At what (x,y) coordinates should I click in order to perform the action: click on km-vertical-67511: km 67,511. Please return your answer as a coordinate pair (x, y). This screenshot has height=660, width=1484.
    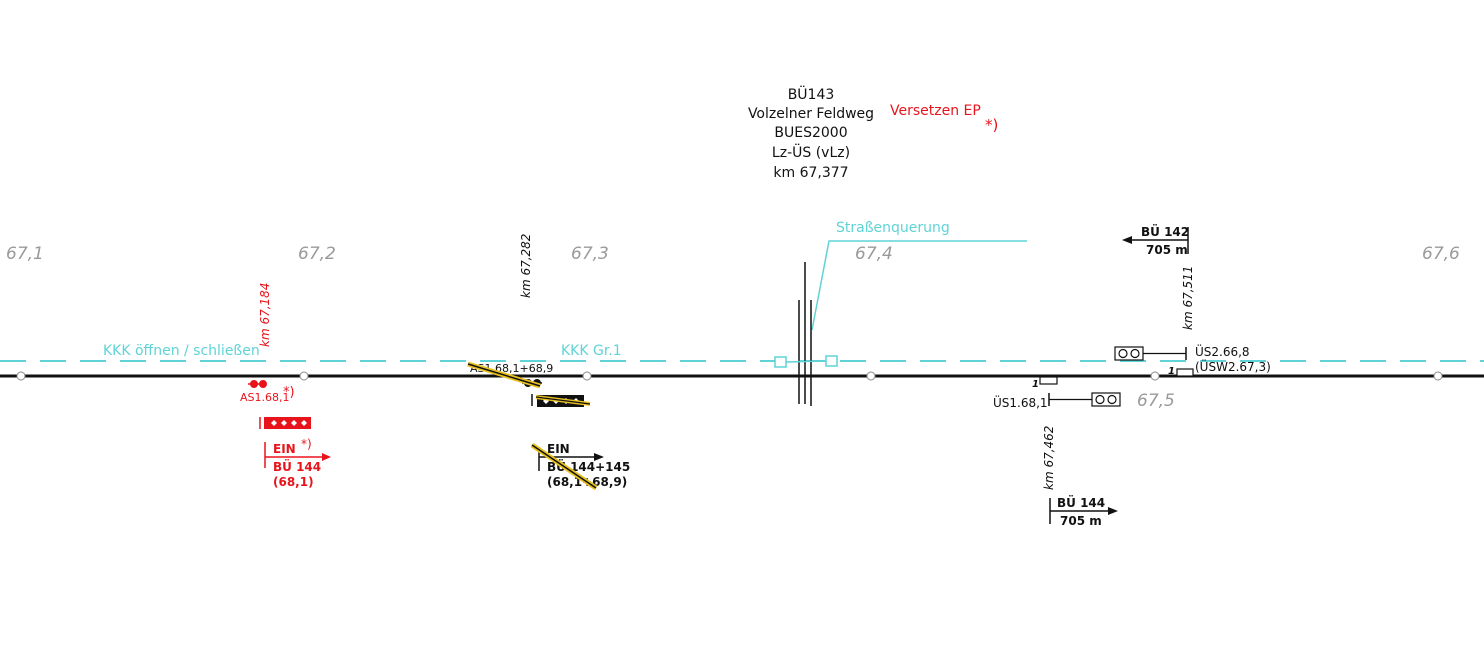
    Looking at the image, I should click on (1188, 298).